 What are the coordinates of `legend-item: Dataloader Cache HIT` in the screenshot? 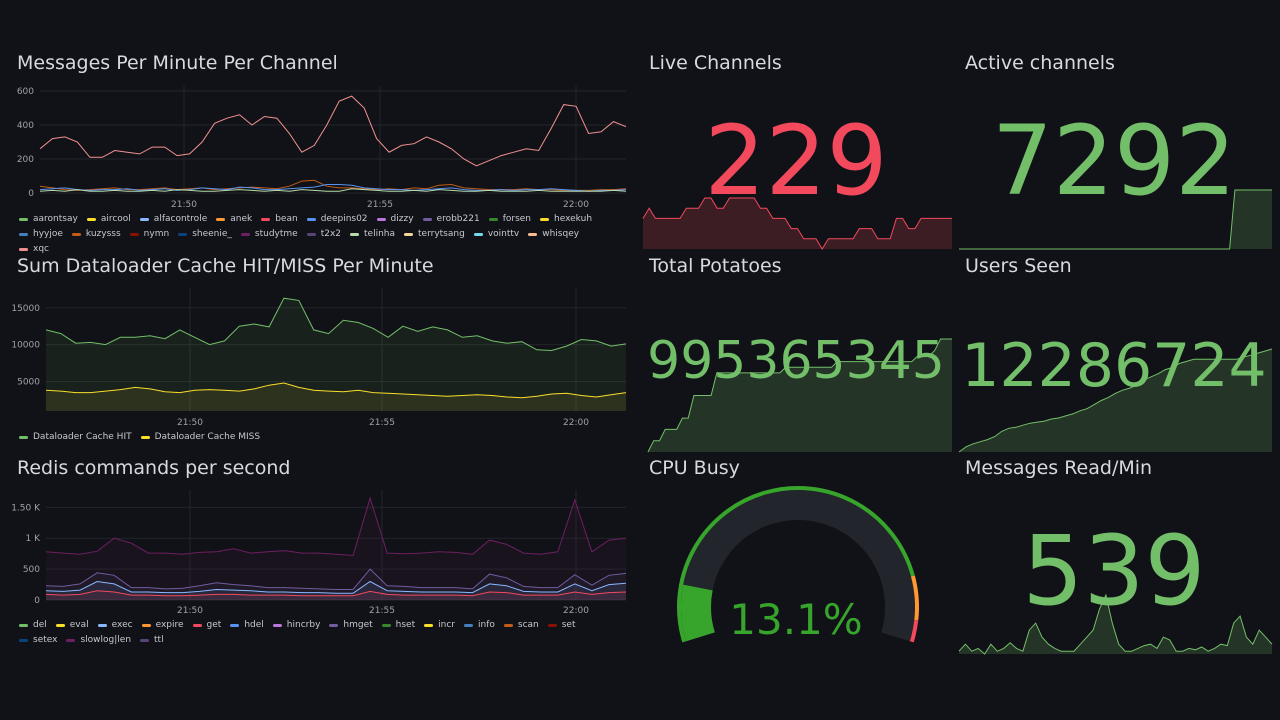 It's located at (75, 437).